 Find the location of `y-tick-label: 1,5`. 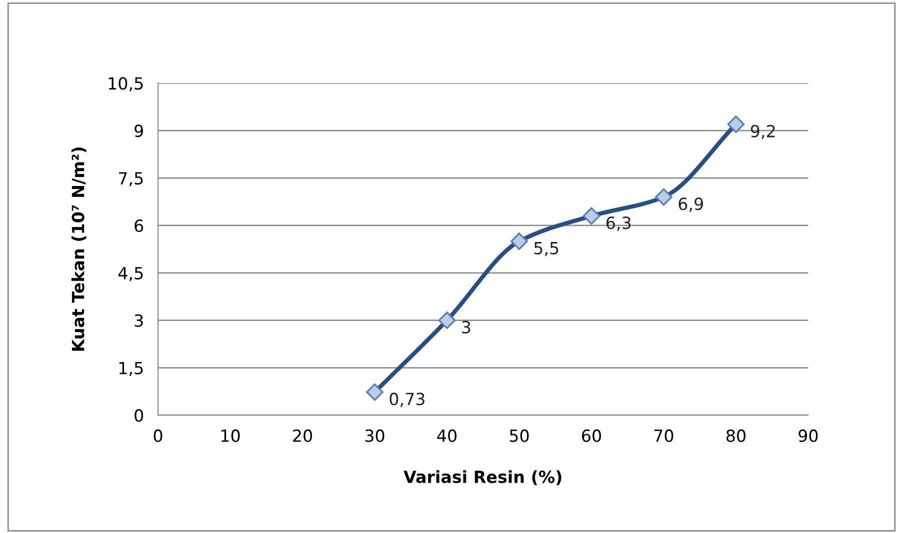

y-tick-label: 1,5 is located at coordinates (131, 369).